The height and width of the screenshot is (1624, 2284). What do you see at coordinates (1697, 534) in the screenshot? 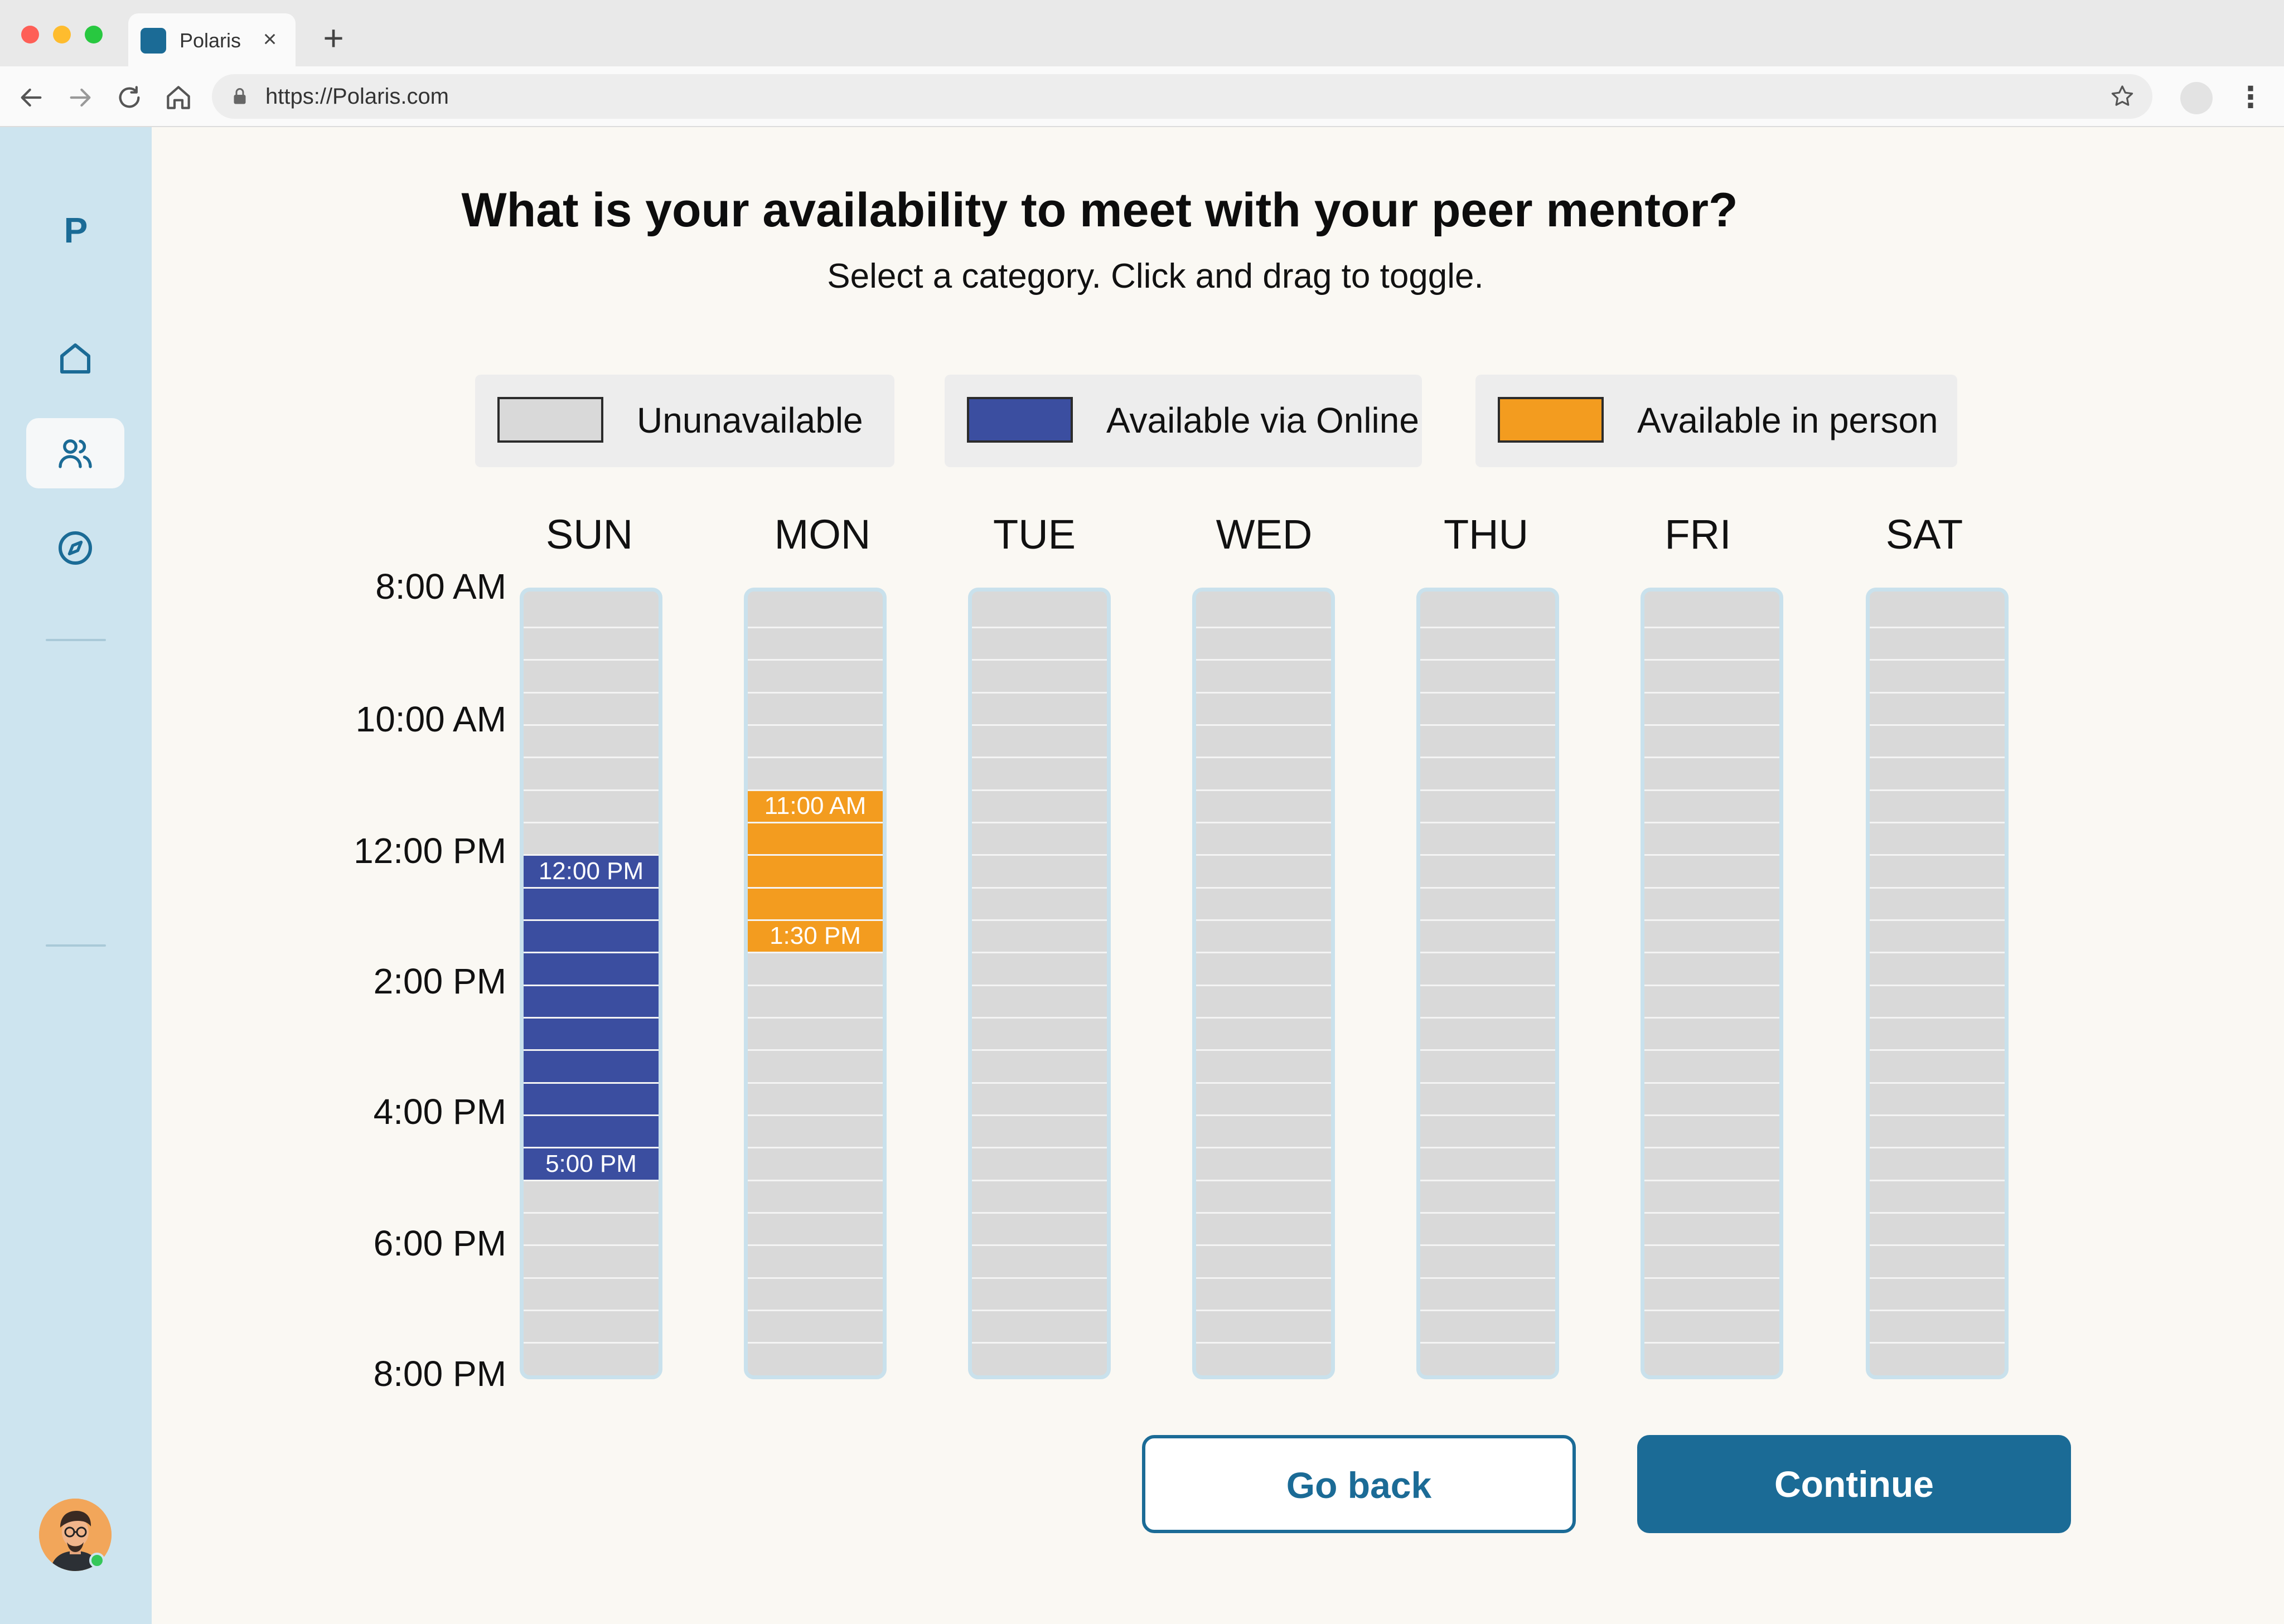
I see `day-header-fri: FRI` at bounding box center [1697, 534].